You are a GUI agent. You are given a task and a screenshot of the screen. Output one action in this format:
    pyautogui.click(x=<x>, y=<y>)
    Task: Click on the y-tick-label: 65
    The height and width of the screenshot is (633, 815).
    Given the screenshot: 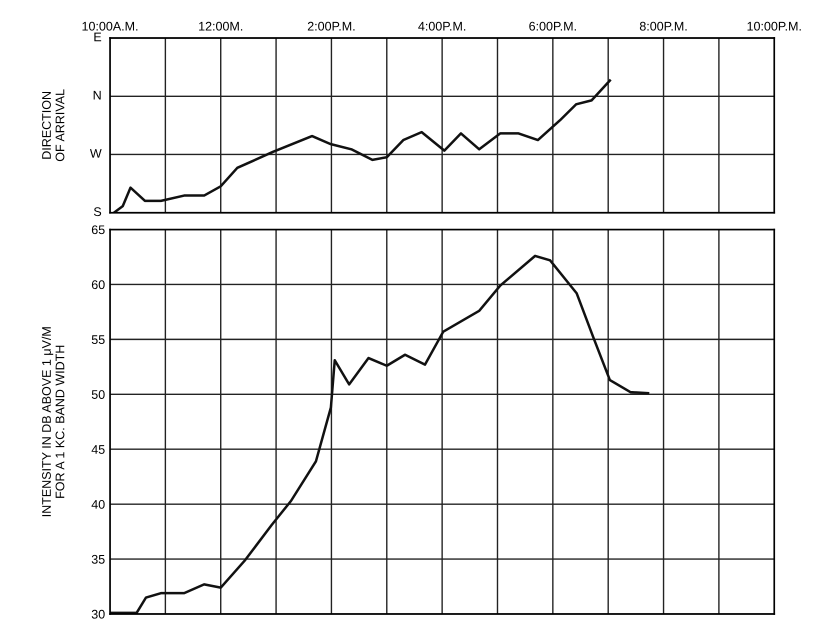 What is the action you would take?
    pyautogui.click(x=98, y=229)
    